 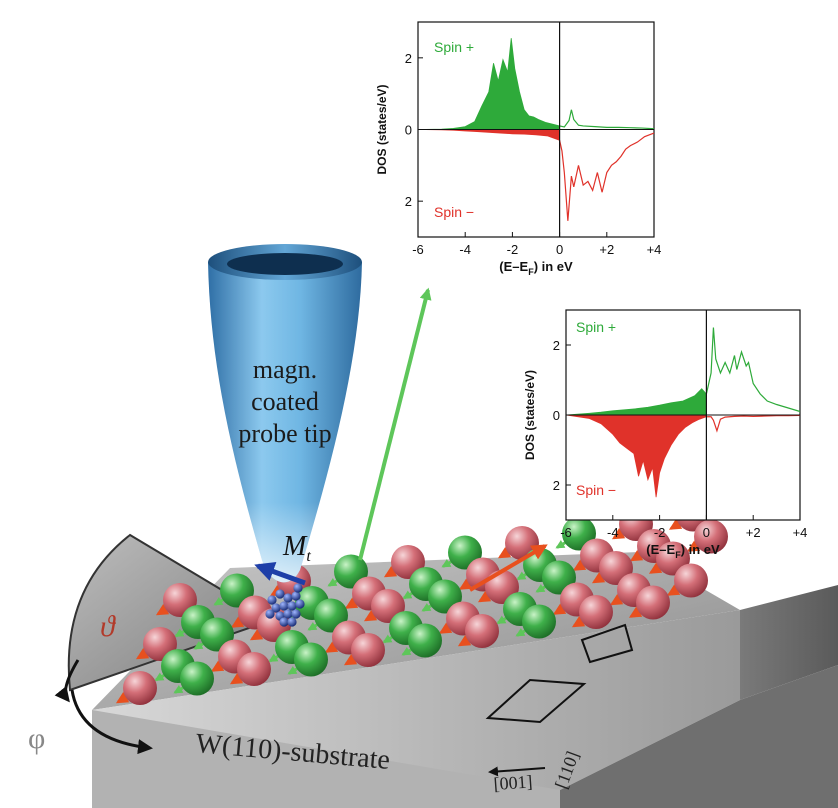 I want to click on phi-arc-left, so click(x=67, y=681).